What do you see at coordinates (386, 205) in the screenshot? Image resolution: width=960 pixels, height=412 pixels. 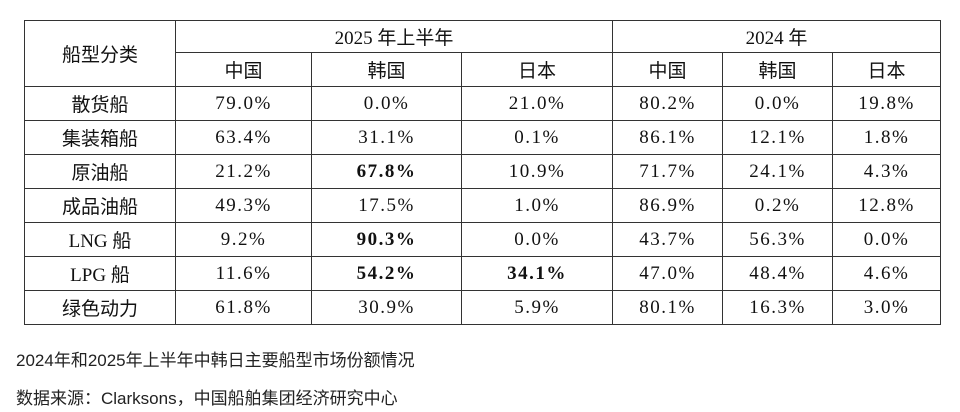 I see `share-cell: 17.5%` at bounding box center [386, 205].